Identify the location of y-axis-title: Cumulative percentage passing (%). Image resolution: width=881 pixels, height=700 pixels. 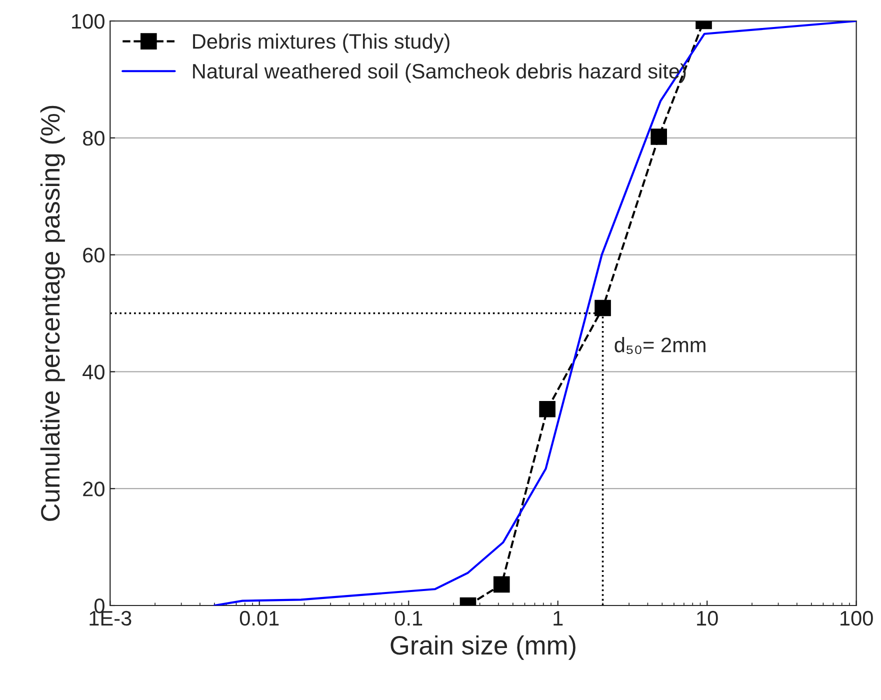
(52, 313).